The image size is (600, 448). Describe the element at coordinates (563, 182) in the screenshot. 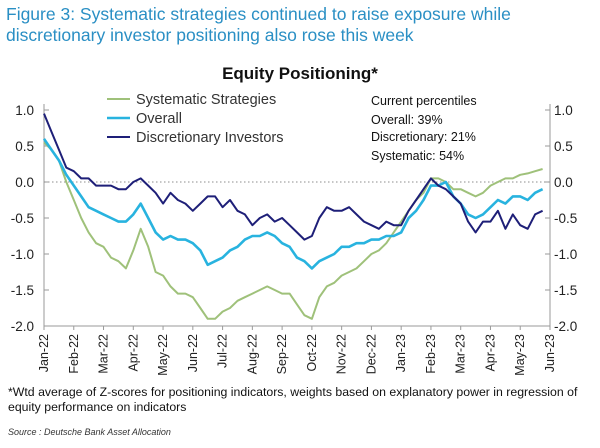

I see `y-tick-label-right: 0.0` at that location.